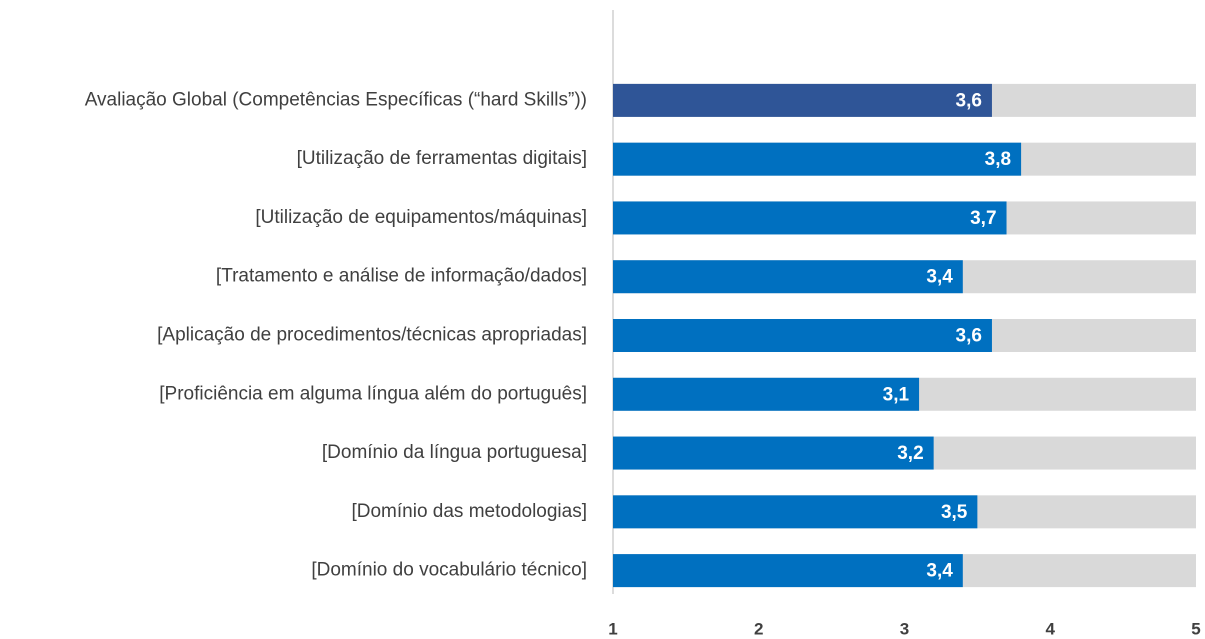 The image size is (1205, 639). Describe the element at coordinates (449, 570) in the screenshot. I see `category-label: [Domínio do vocabulário técnico]` at that location.